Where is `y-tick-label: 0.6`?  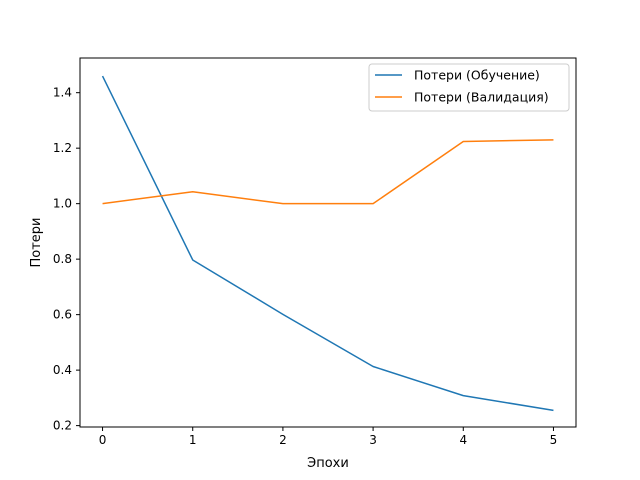 y-tick-label: 0.6 is located at coordinates (62, 315).